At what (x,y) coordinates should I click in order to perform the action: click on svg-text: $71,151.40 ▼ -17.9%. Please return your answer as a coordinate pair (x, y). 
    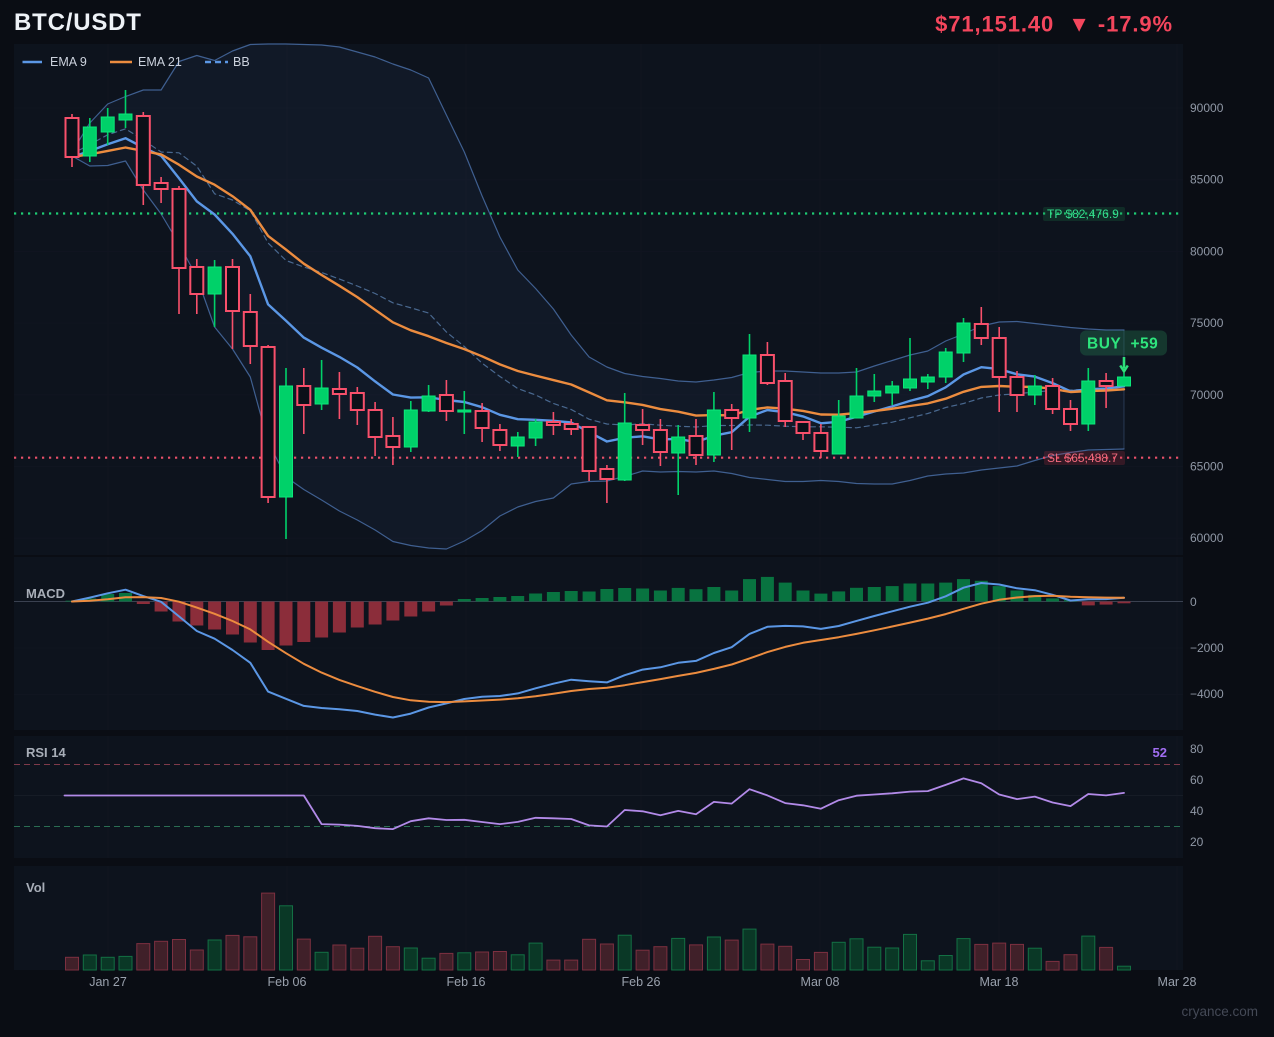
    Looking at the image, I should click on (1054, 24).